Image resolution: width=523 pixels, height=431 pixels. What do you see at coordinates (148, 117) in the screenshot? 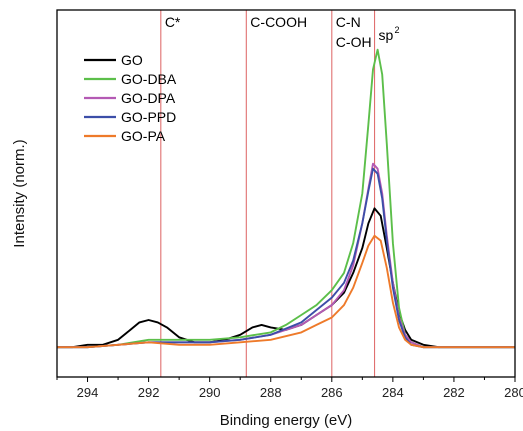
I see `legend-label: GO-PPD` at bounding box center [148, 117].